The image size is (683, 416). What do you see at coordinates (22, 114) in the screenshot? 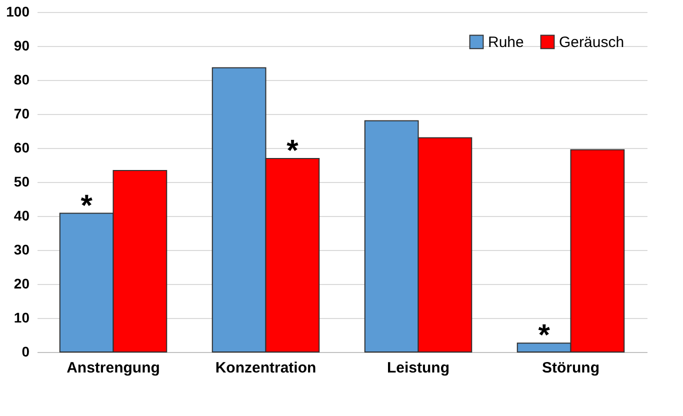
I see `y-tick-label: 70` at bounding box center [22, 114].